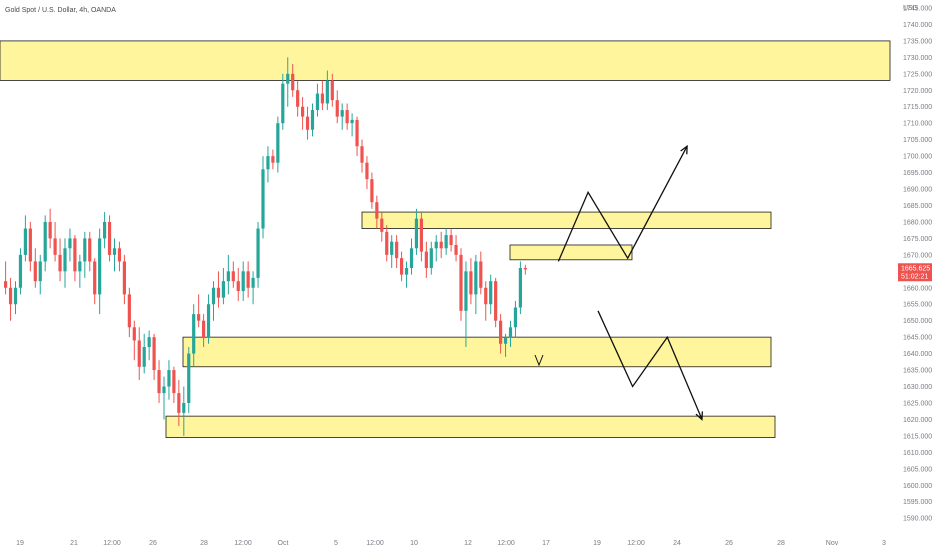 This screenshot has width=932, height=550. I want to click on x-tick-label: 19, so click(597, 543).